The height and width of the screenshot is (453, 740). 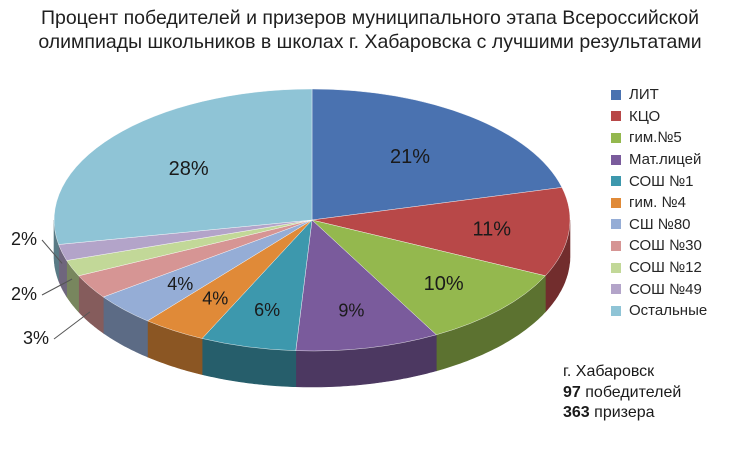 I want to click on legend-item-сош-1: СОШ №1, so click(x=659, y=181).